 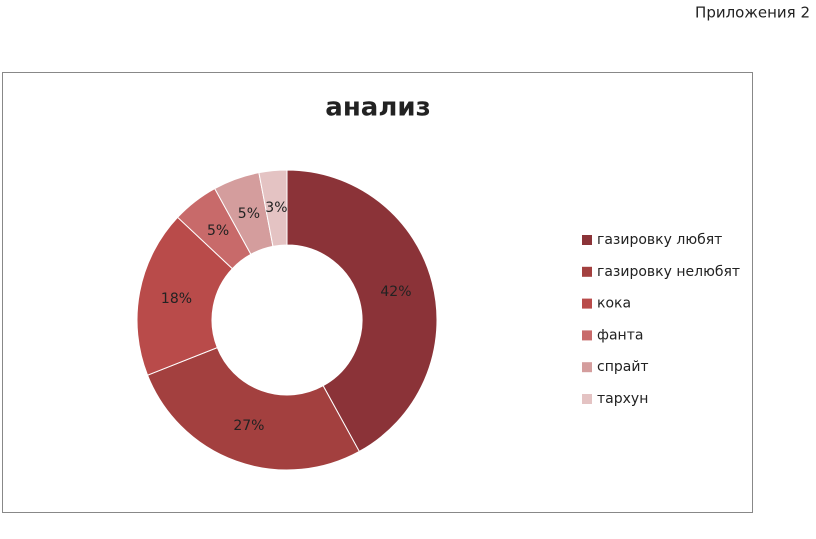 What do you see at coordinates (668, 272) in the screenshot?
I see `legend-label: газировку нелюбят` at bounding box center [668, 272].